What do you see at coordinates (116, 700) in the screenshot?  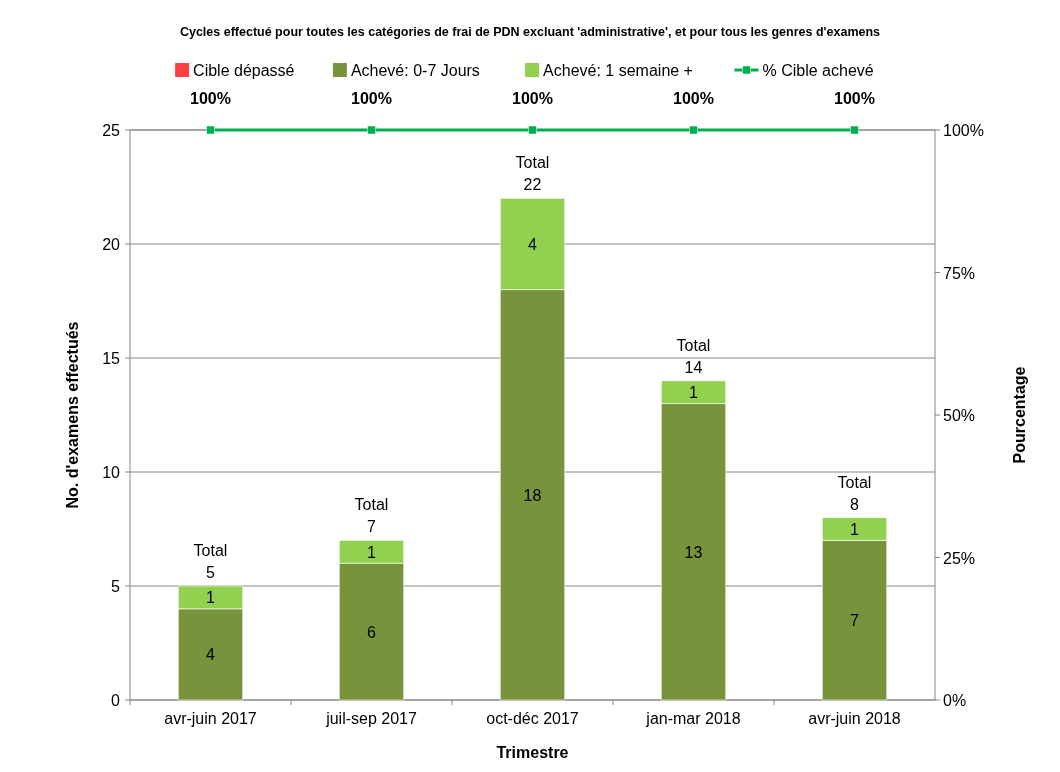 I see `y-tick-label: 0` at bounding box center [116, 700].